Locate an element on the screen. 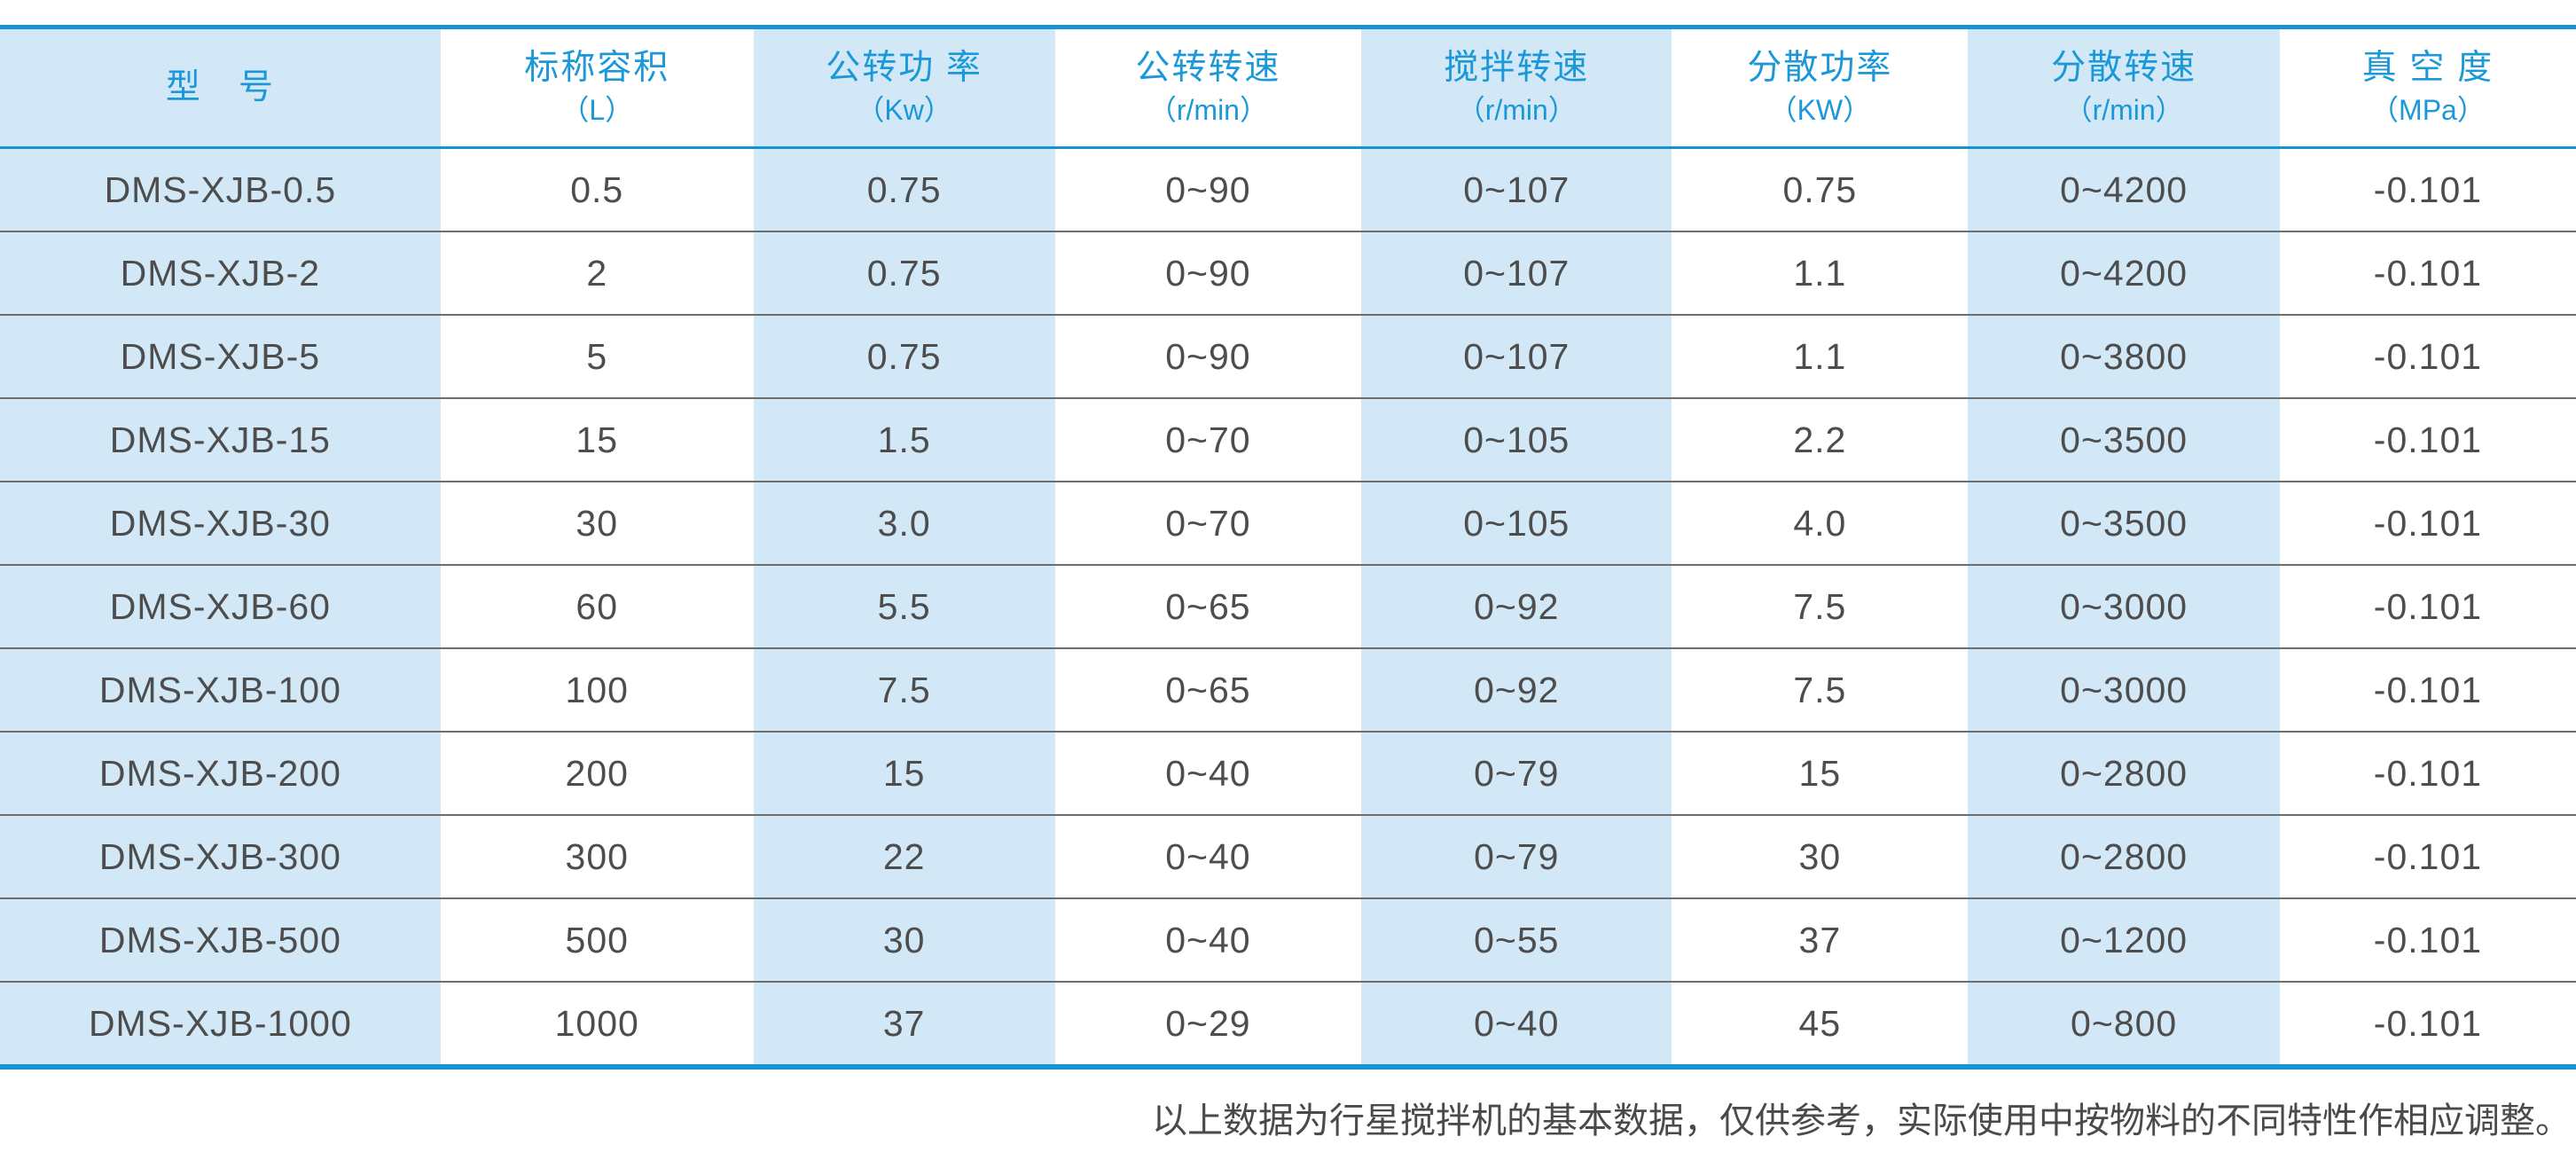  cell-nominal-capacity: 0.5 is located at coordinates (597, 189).